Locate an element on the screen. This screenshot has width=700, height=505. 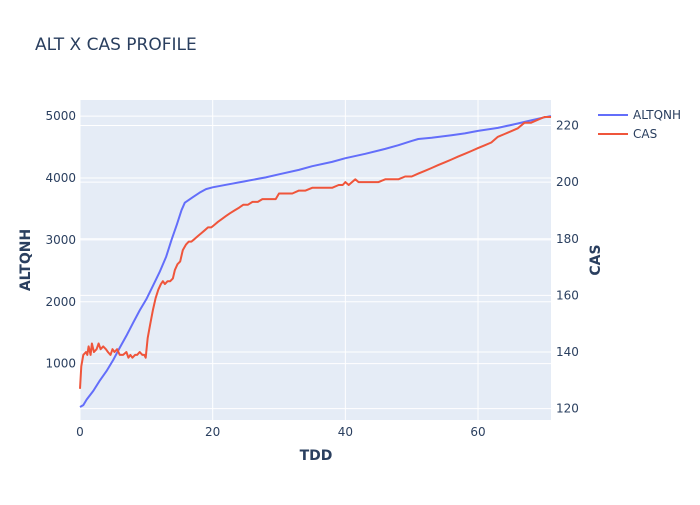
y-tick-label: 4000 is located at coordinates (60, 178).